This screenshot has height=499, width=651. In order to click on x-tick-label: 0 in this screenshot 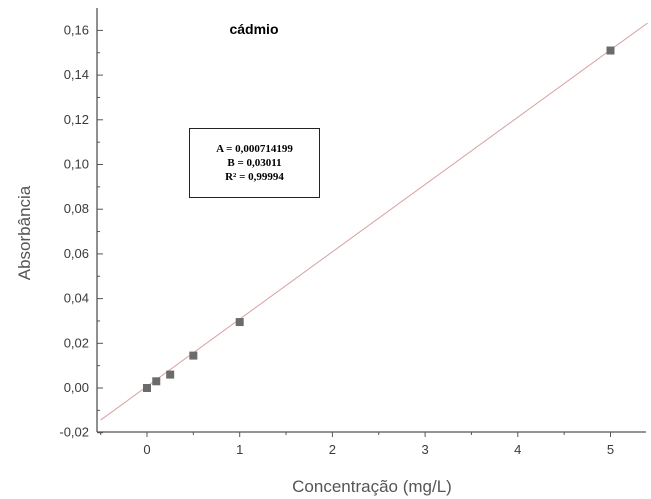, I will do `click(146, 449)`.